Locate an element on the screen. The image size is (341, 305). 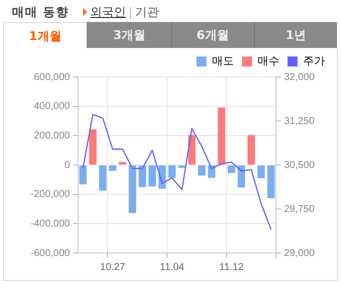
y-tick-label: -200,000 is located at coordinates (50, 194).